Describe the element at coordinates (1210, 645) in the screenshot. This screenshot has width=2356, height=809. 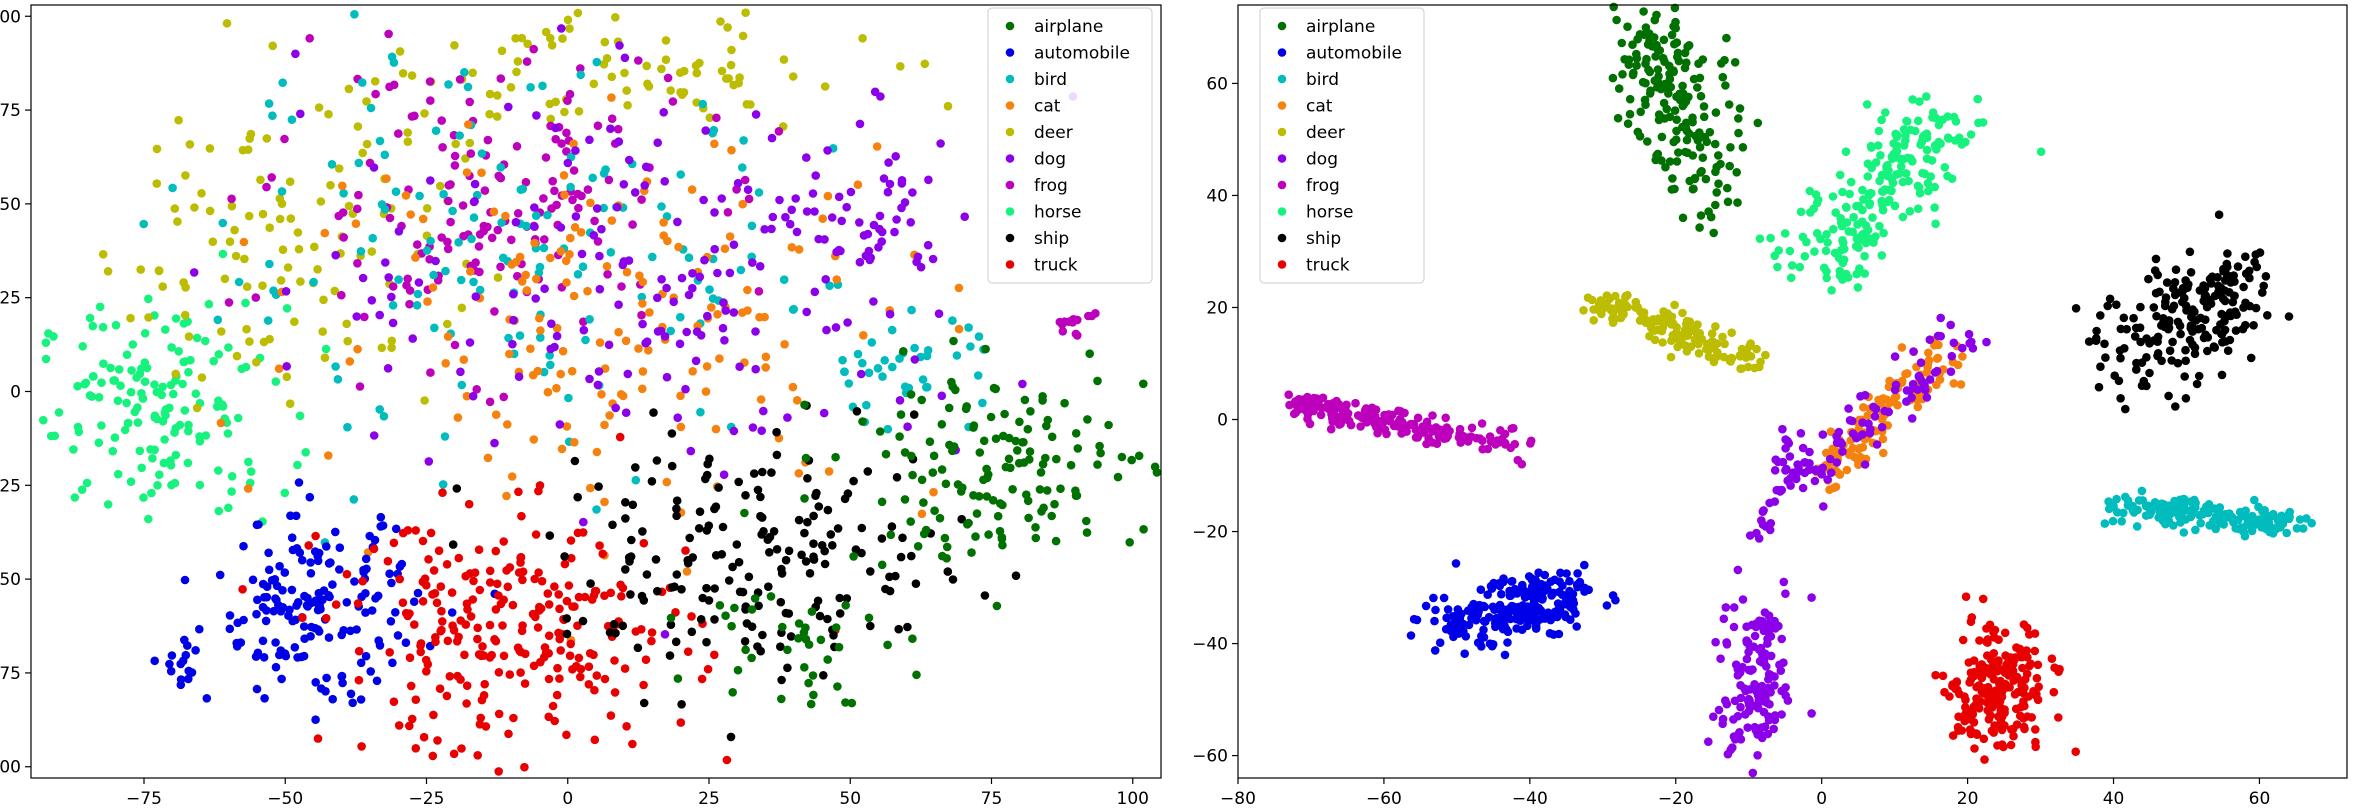
I see `y-tick-label: −40` at that location.